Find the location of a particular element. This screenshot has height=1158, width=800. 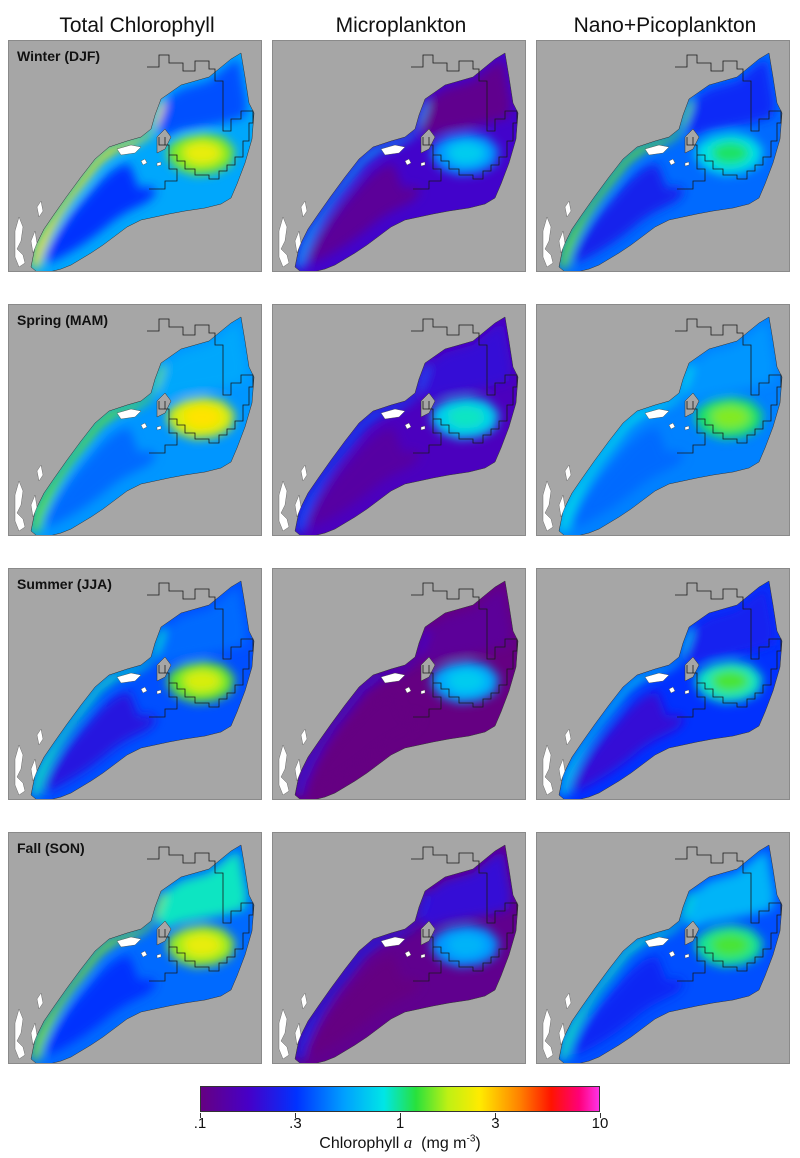

map-panel-spring-micro is located at coordinates (399, 420).